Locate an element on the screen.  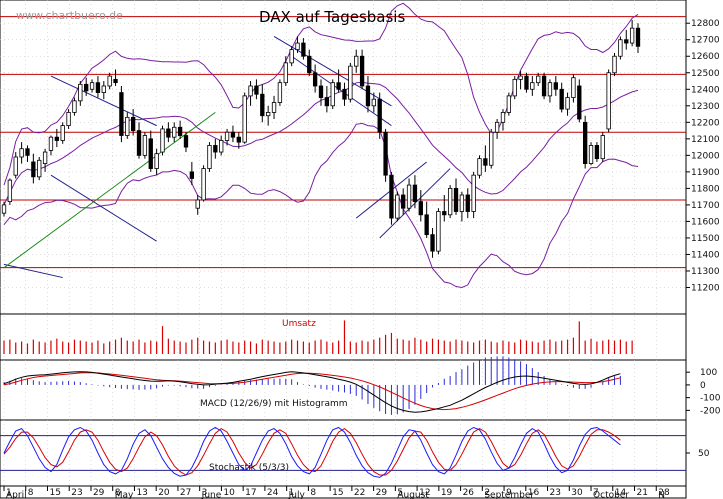
chart-title: DAX auf Tagesbasis is located at coordinates (332, 17).